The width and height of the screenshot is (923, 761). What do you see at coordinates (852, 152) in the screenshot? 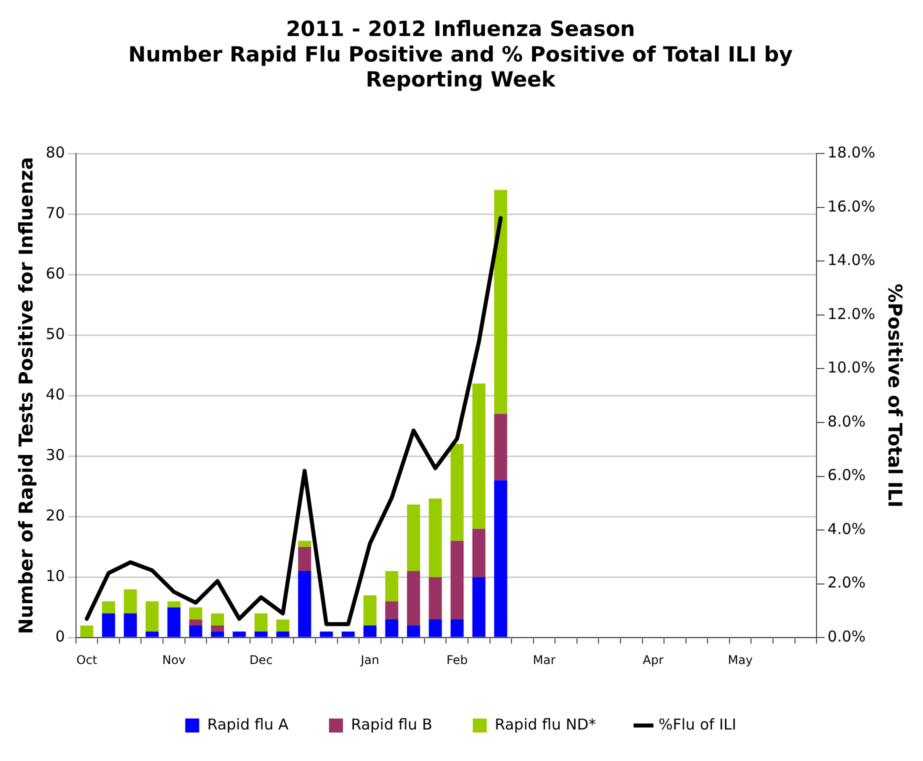
I see `y2-tick-label: 18.0%` at bounding box center [852, 152].